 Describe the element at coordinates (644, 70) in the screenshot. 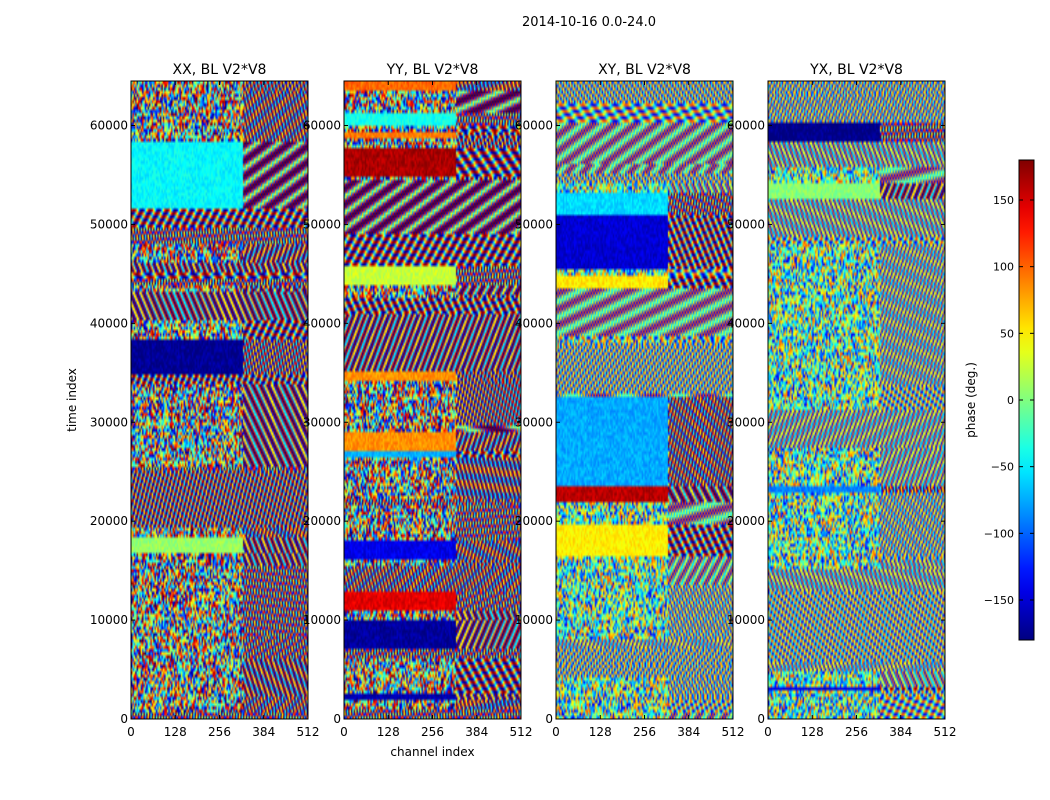

I see `panel-title: XY, BL V2*V8` at that location.